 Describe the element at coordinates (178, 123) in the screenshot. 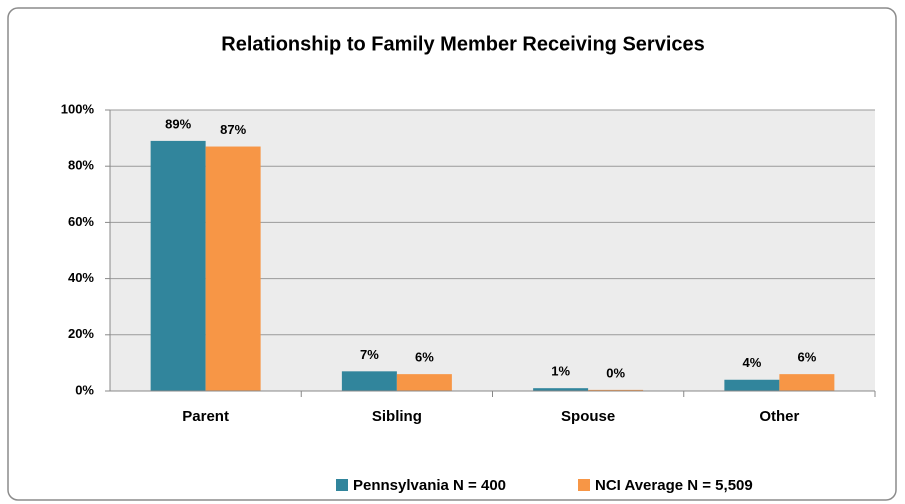

I see `value-label: 89%` at that location.